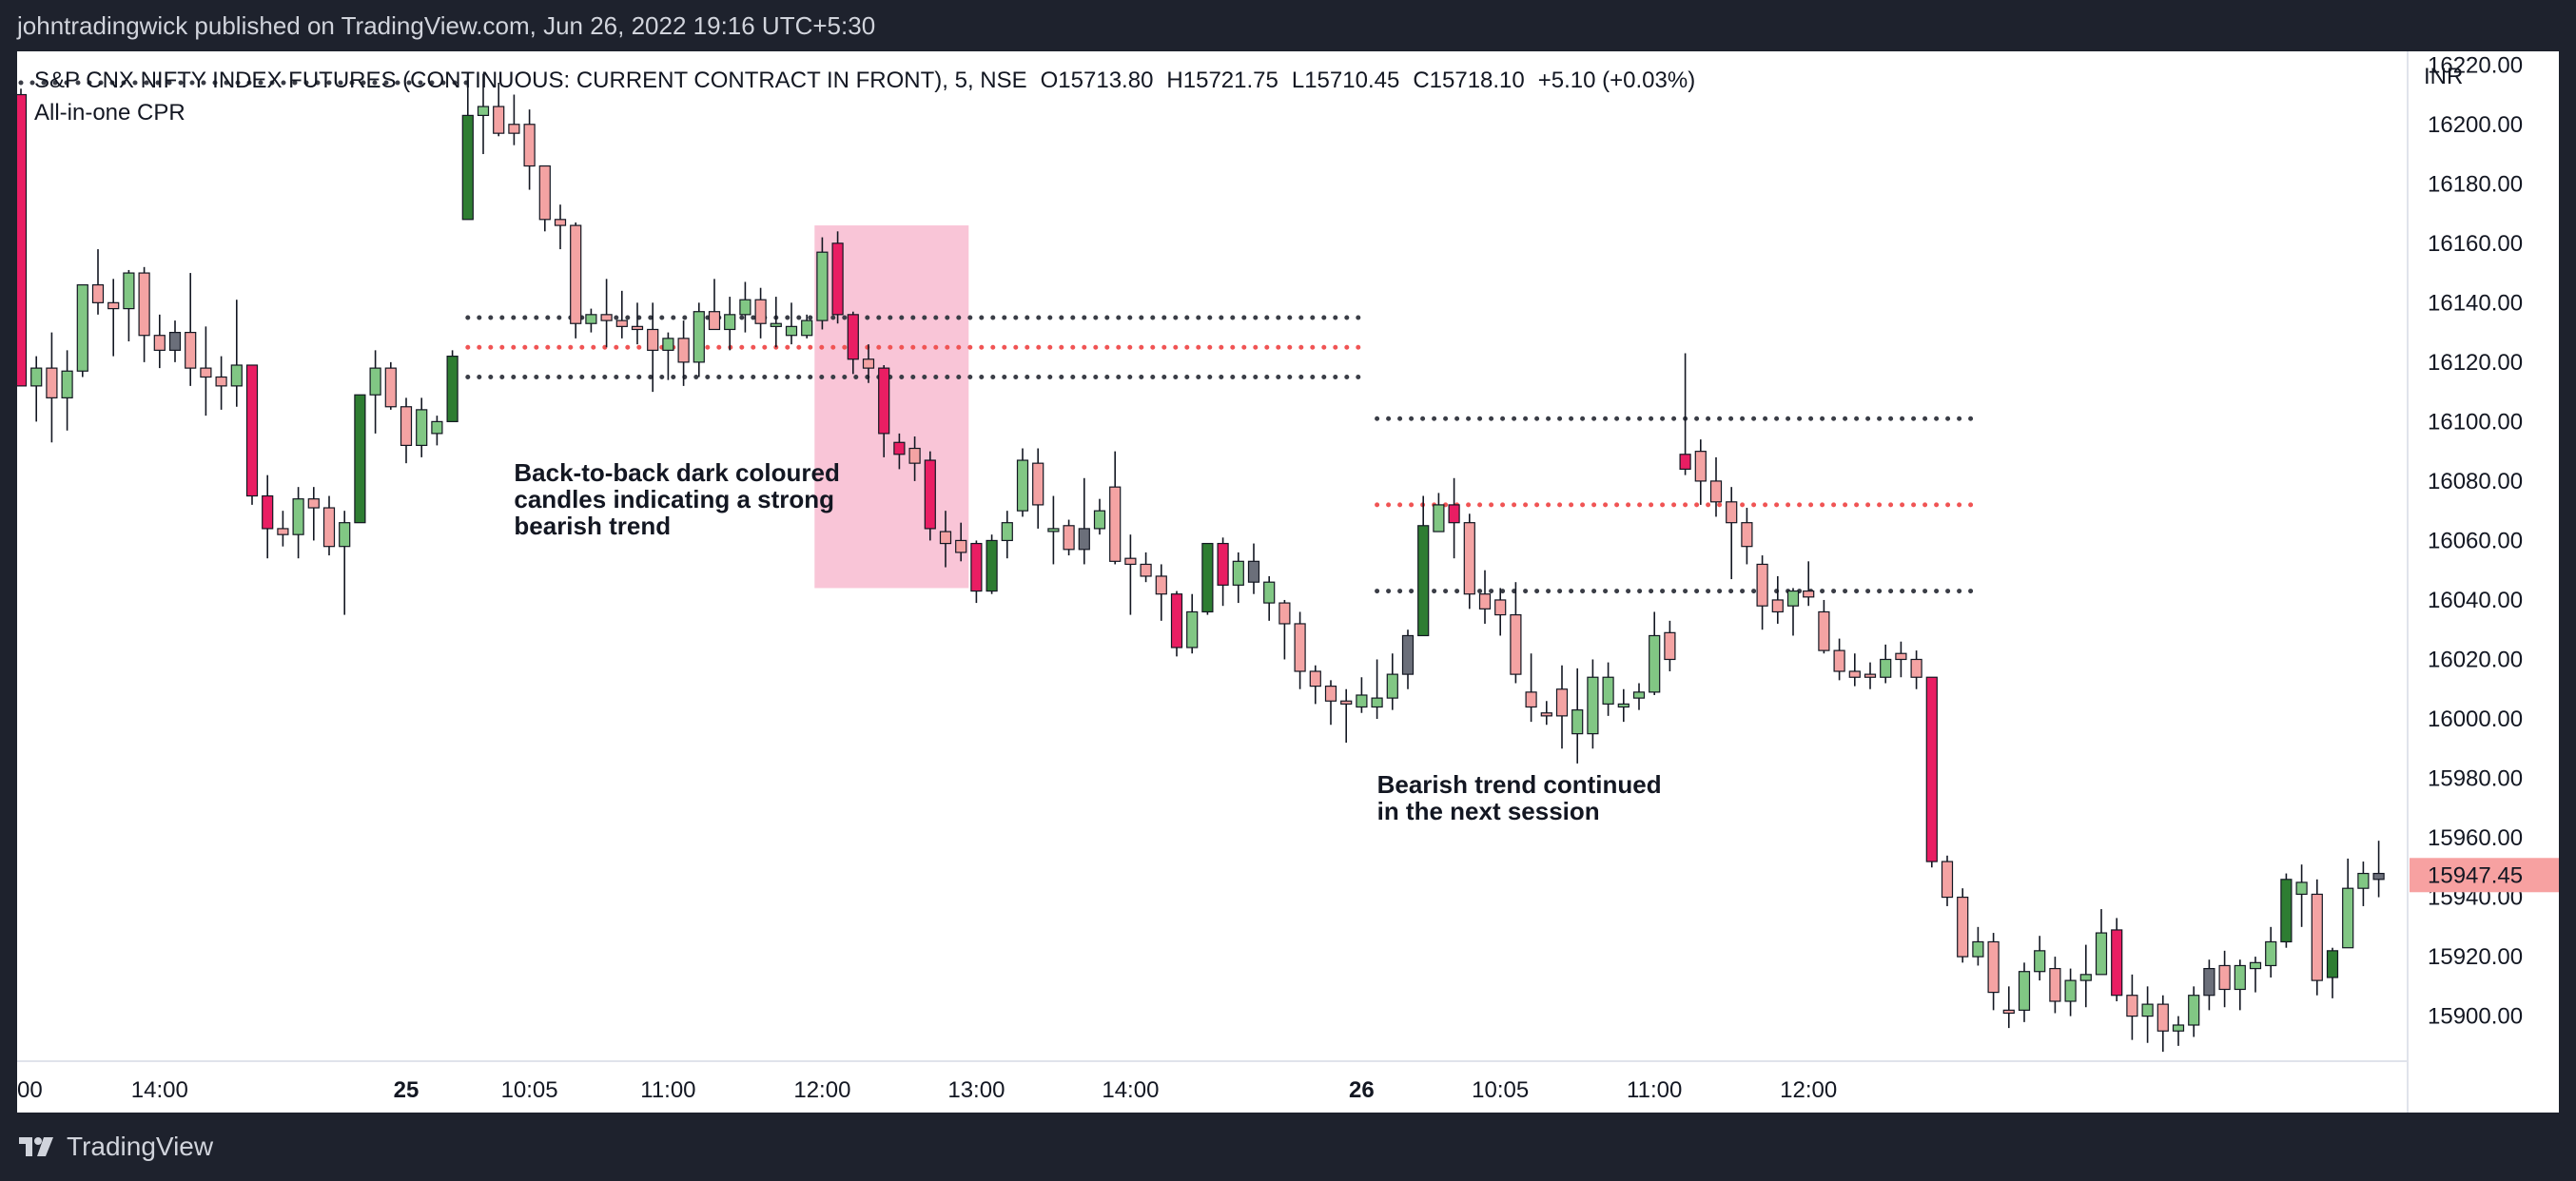 The height and width of the screenshot is (1181, 2576). I want to click on annotation-line: Back-to-back dark coloured, so click(677, 472).